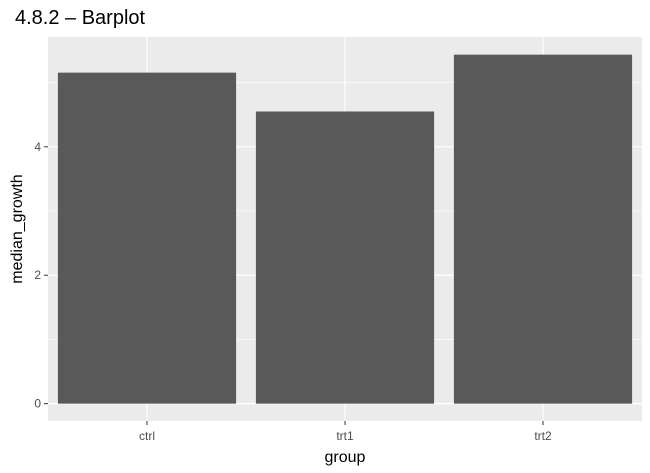  Describe the element at coordinates (345, 436) in the screenshot. I see `x-tick-label: trt1` at that location.